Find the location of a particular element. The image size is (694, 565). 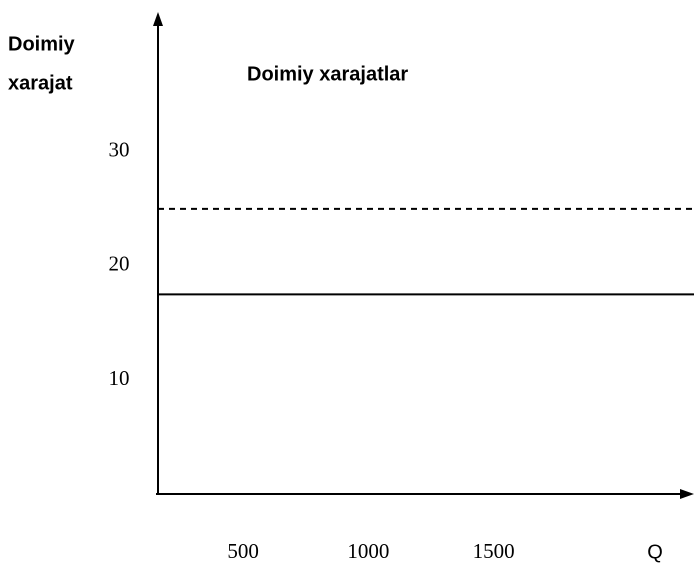

x-tick-label: 1500 is located at coordinates (494, 551).